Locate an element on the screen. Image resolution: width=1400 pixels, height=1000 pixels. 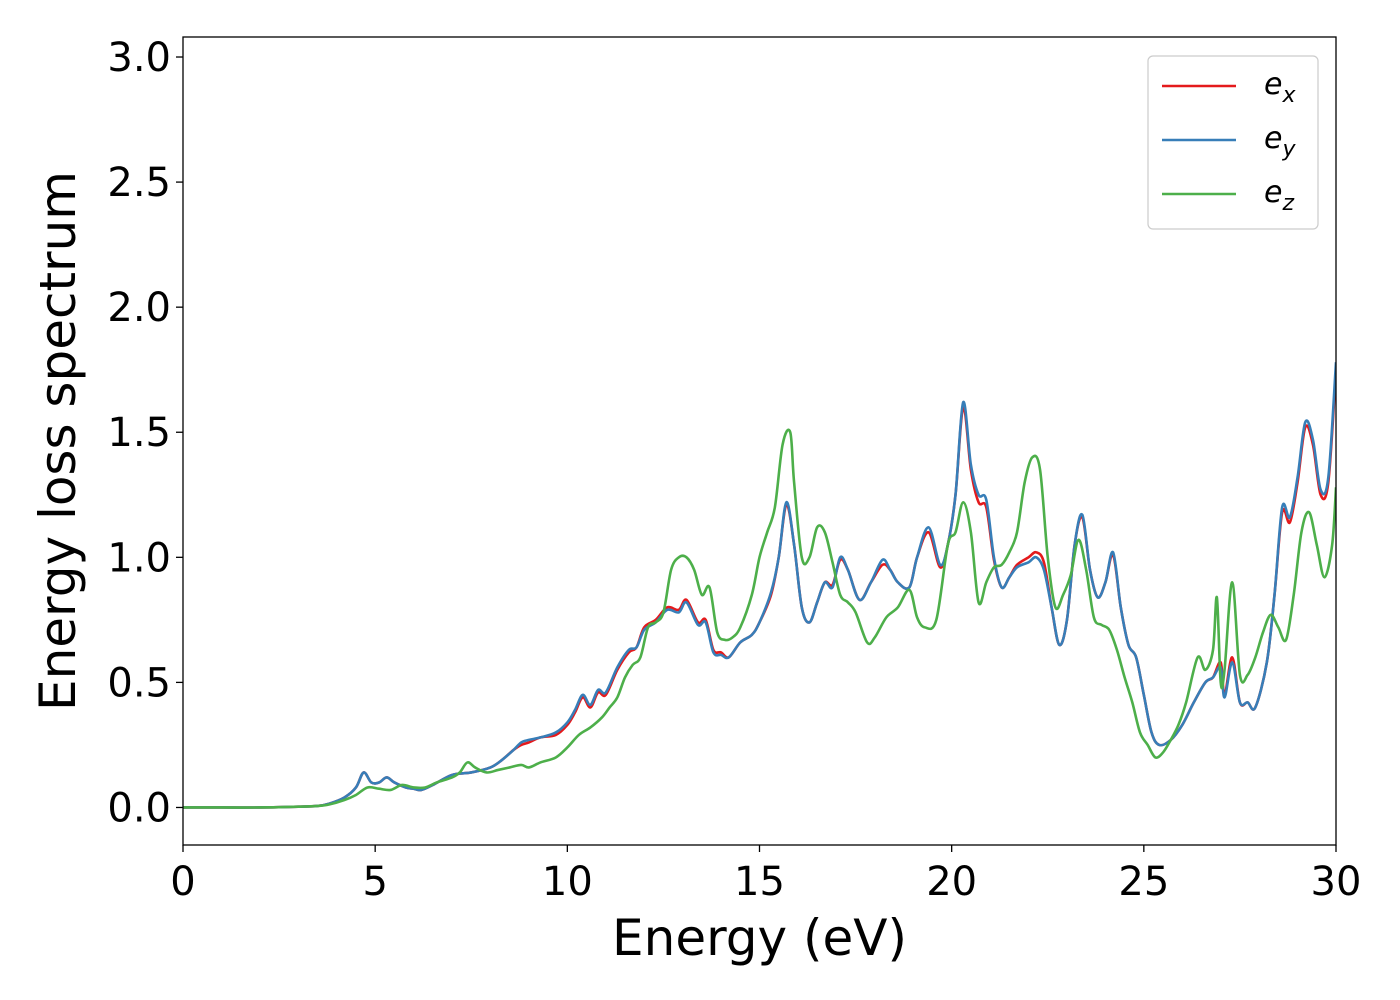
x-tick-label: 15 is located at coordinates (759, 882).